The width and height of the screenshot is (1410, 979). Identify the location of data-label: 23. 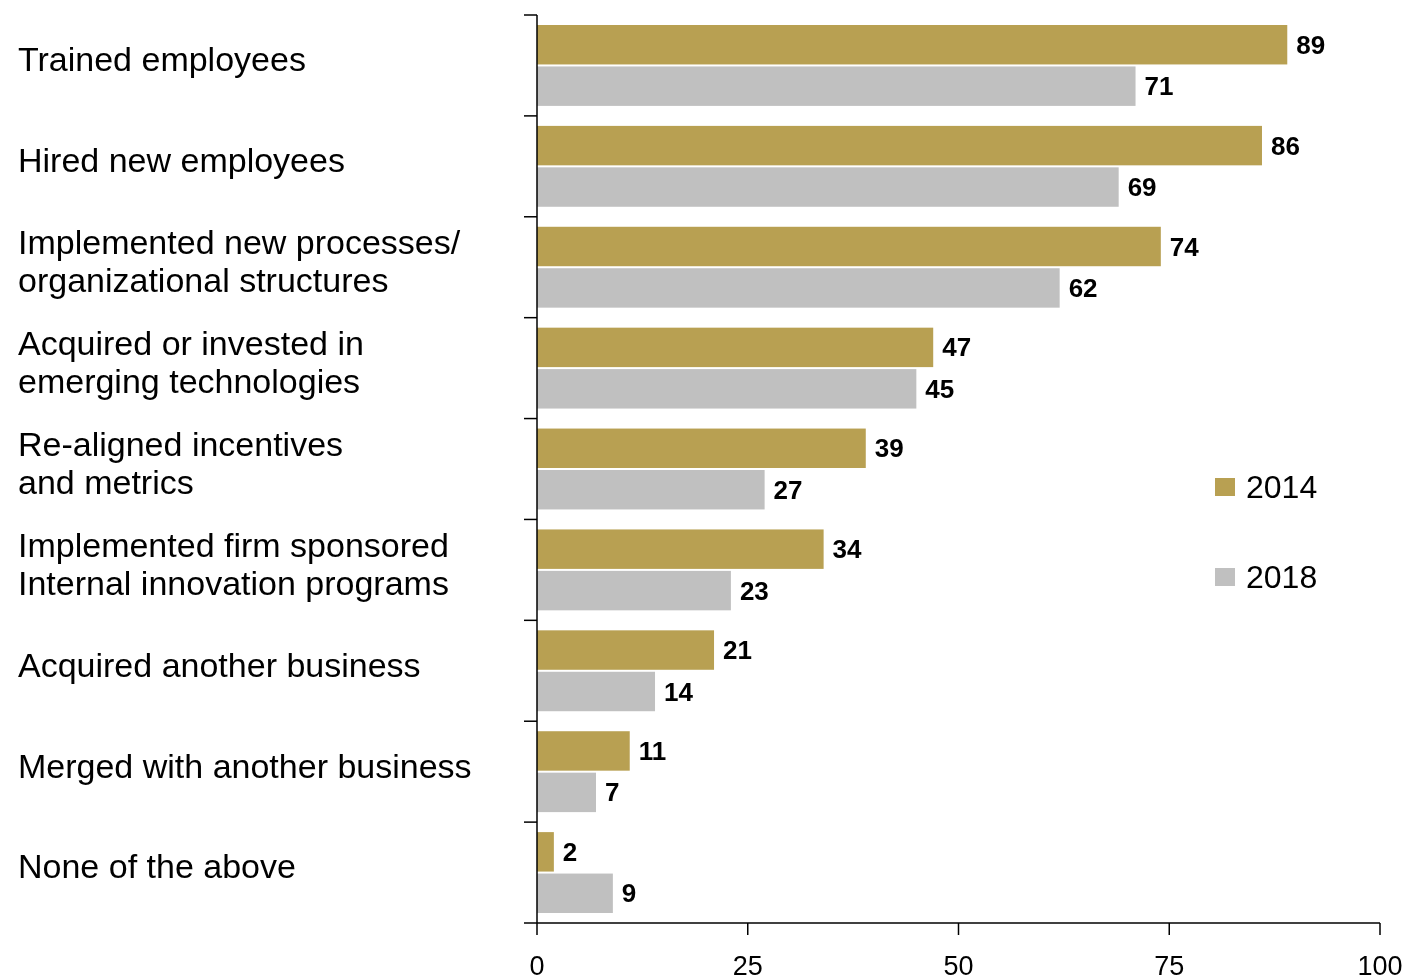
(754, 590).